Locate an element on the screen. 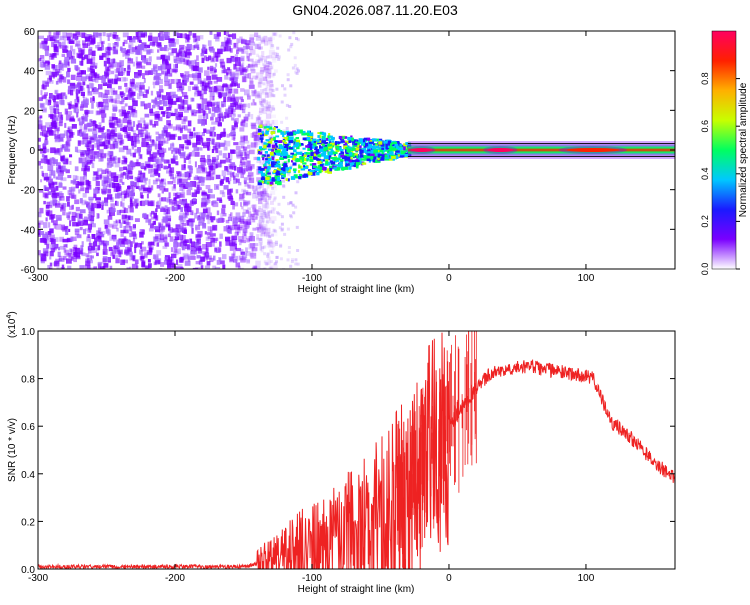  spectrogram-x-label: Height of straight line (km) is located at coordinates (356, 289).